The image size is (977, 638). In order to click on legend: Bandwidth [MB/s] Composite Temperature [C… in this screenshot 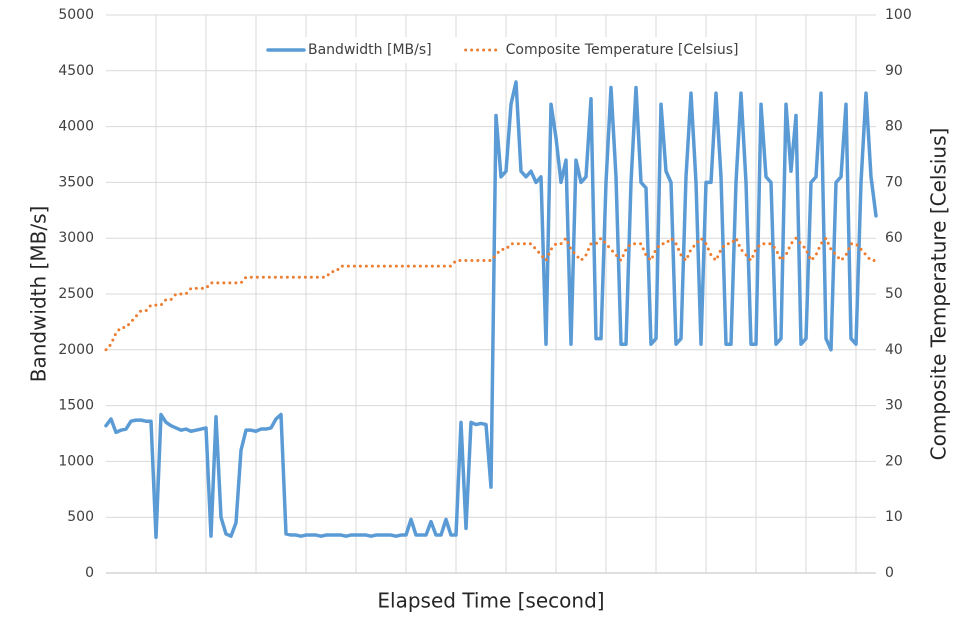, I will do `click(498, 50)`.